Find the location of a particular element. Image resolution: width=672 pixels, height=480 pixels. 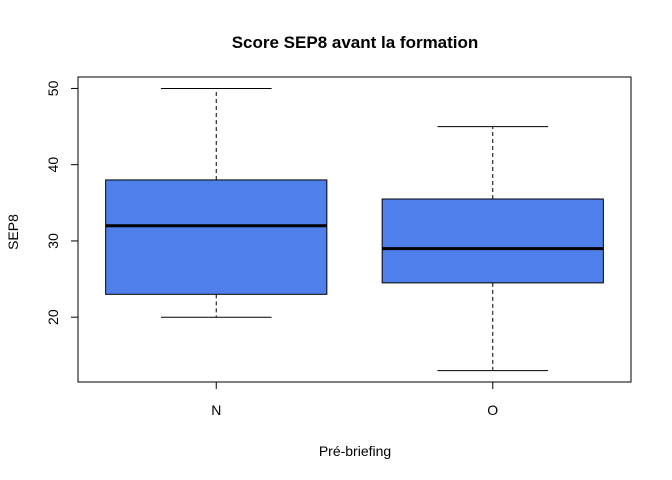

y-axis-label: SEP8 is located at coordinates (13, 232).